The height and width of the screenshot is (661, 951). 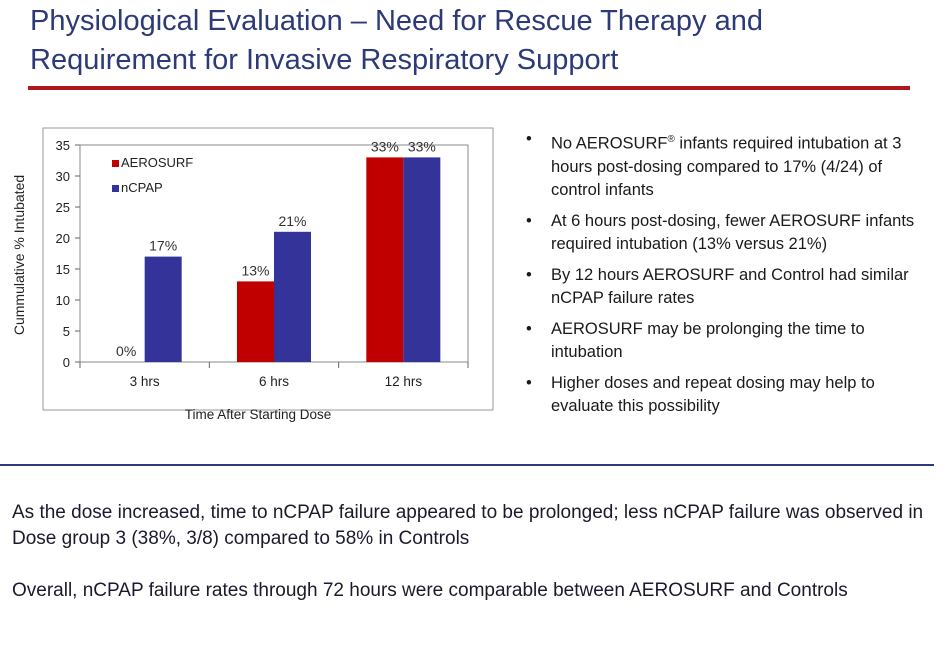 I want to click on registered-mark: ®, so click(x=671, y=139).